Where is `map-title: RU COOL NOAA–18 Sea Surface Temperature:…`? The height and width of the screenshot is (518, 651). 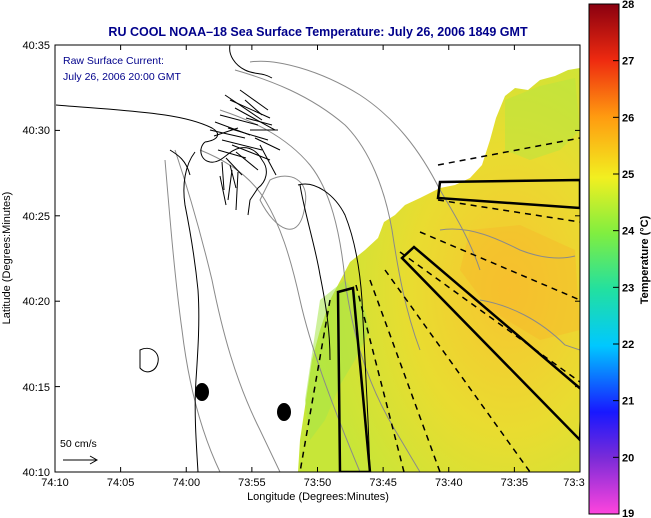 map-title: RU COOL NOAA–18 Sea Surface Temperature:… is located at coordinates (318, 32).